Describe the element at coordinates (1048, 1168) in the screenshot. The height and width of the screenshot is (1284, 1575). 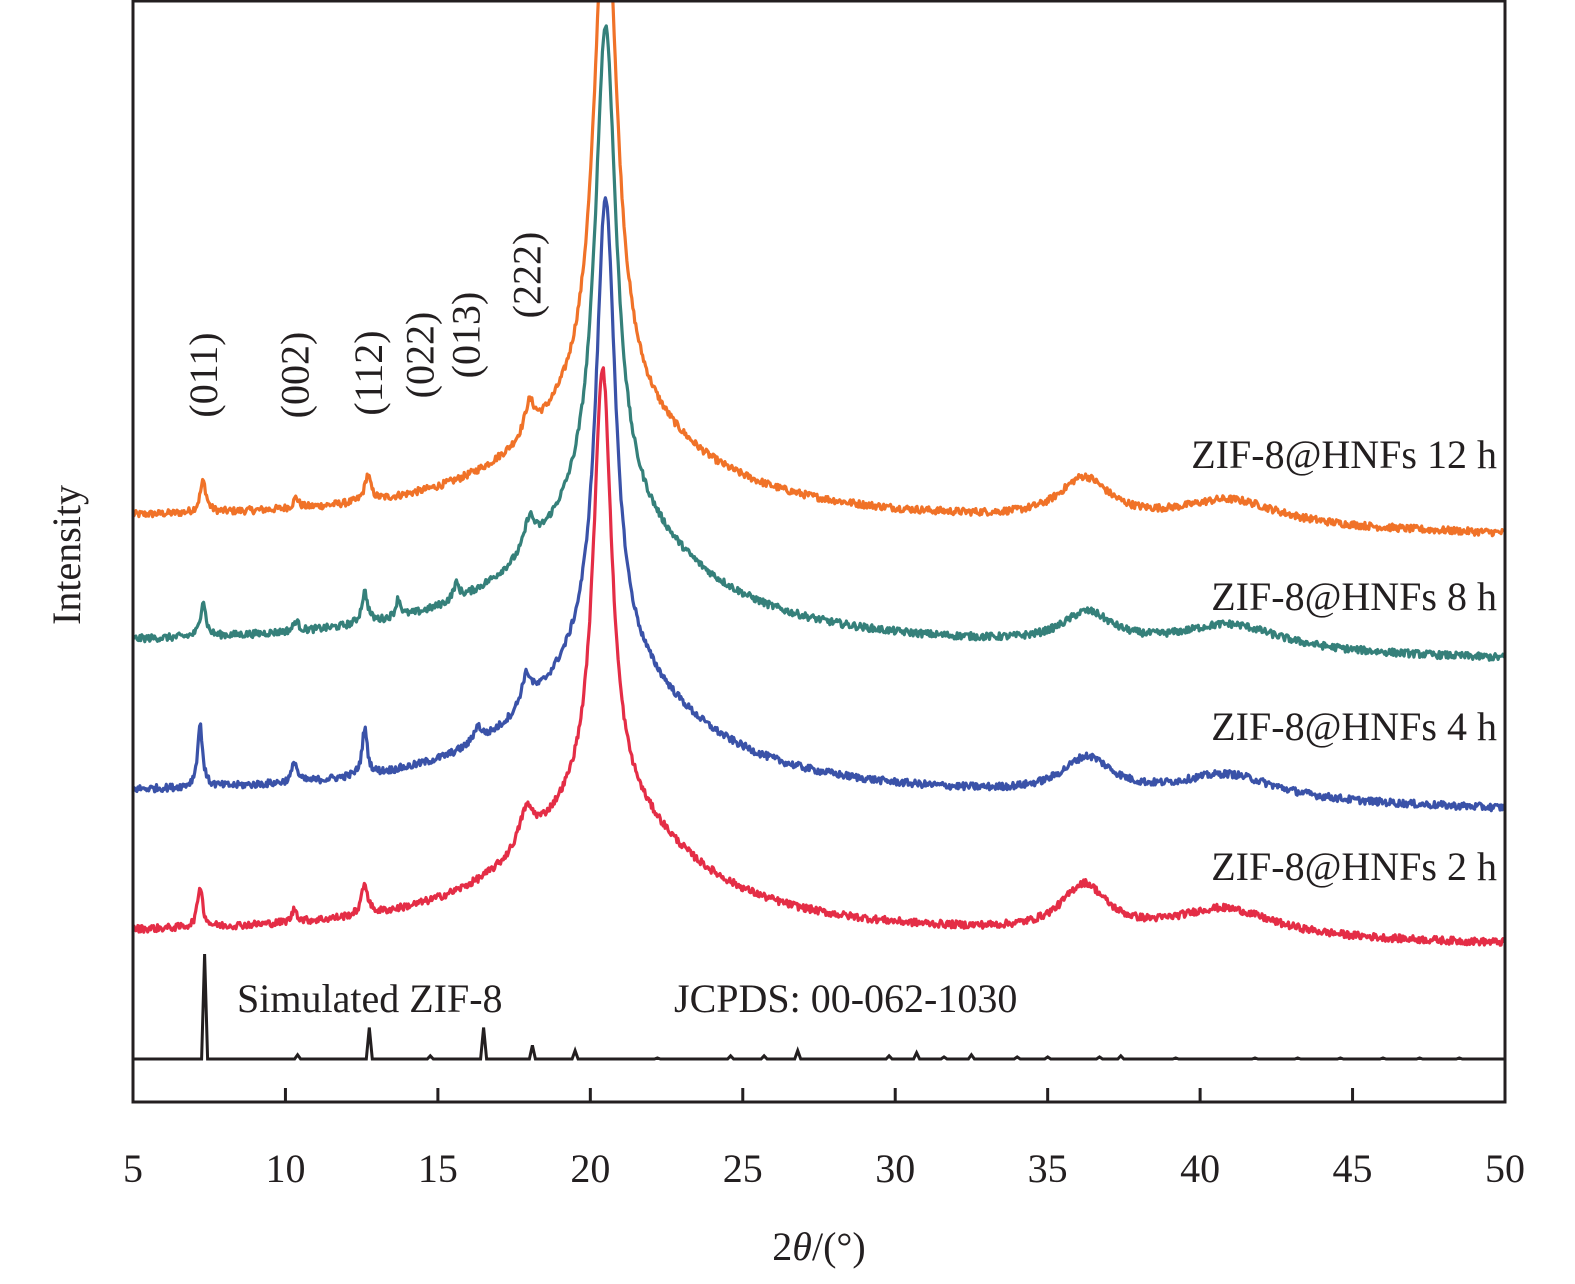
I see `x-tick-label: 35` at that location.